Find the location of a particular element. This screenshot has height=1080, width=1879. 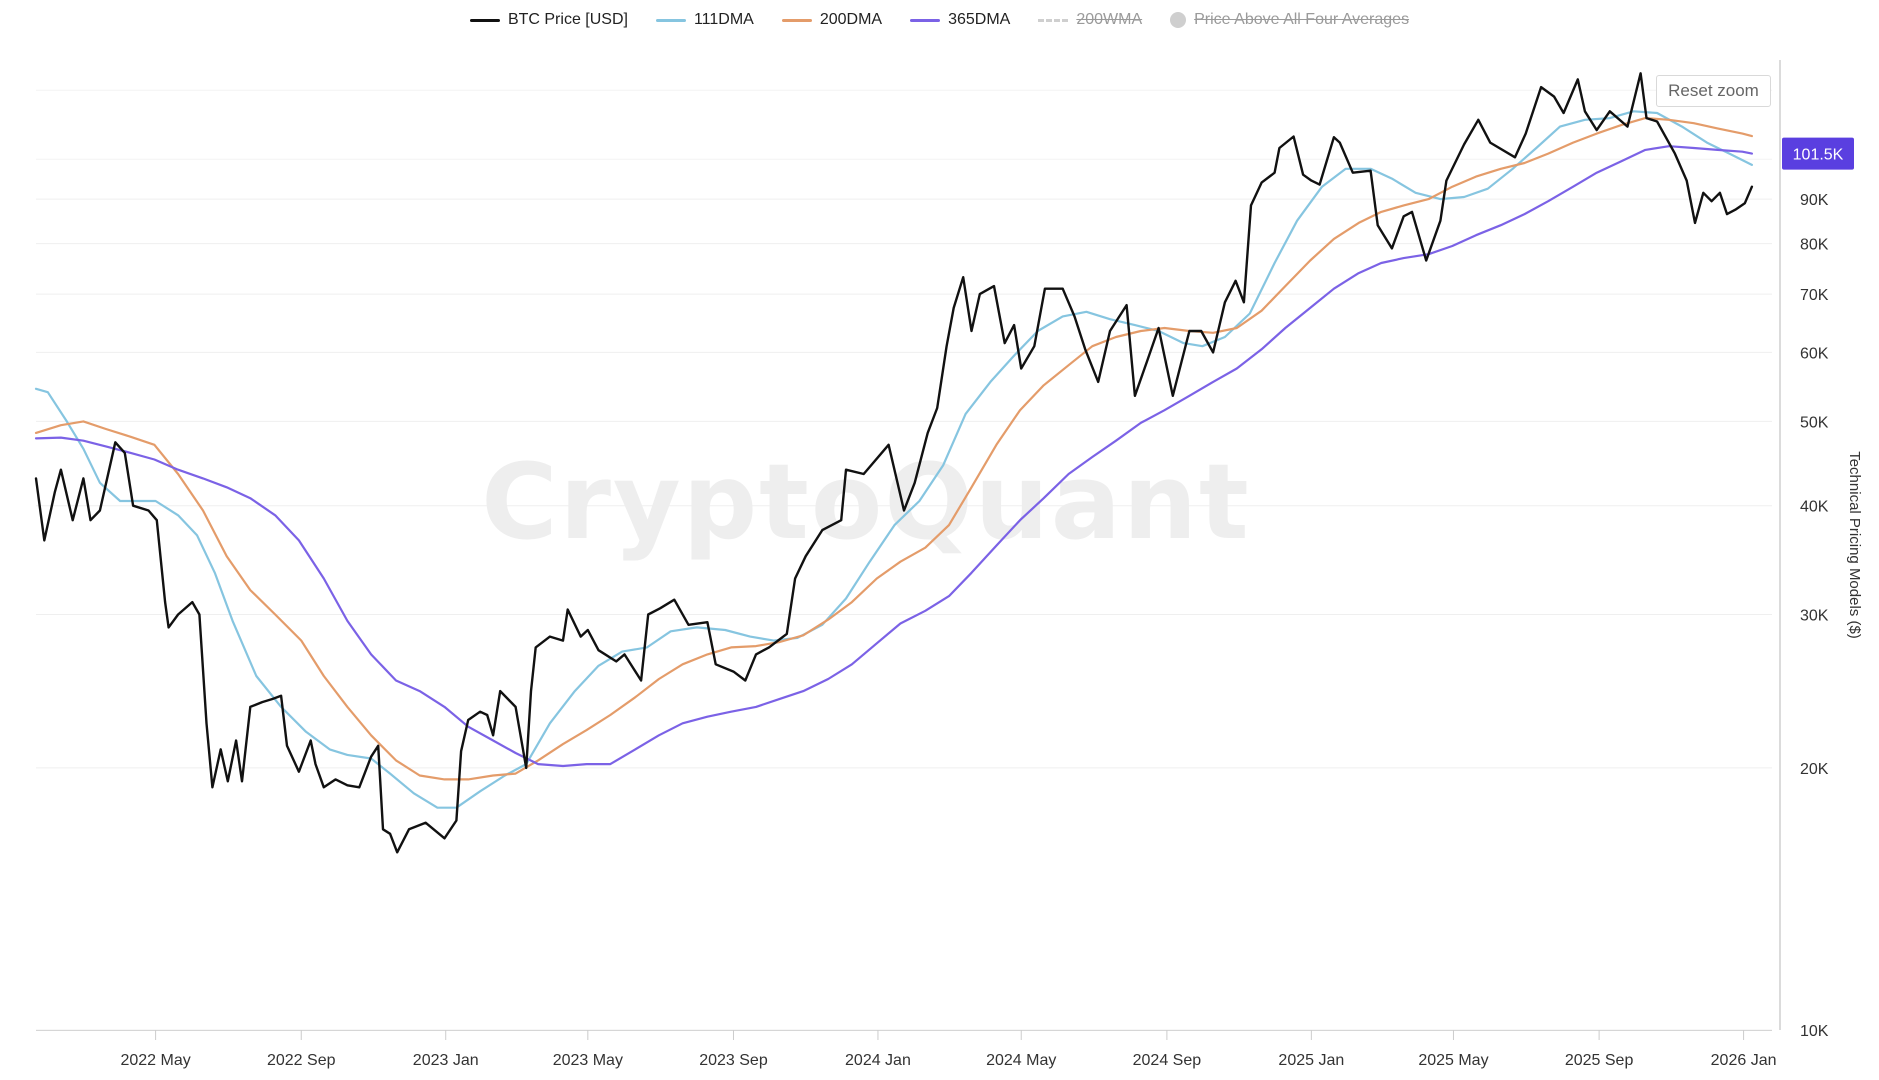

legend-item-111dma: 111DMA is located at coordinates (704, 20).